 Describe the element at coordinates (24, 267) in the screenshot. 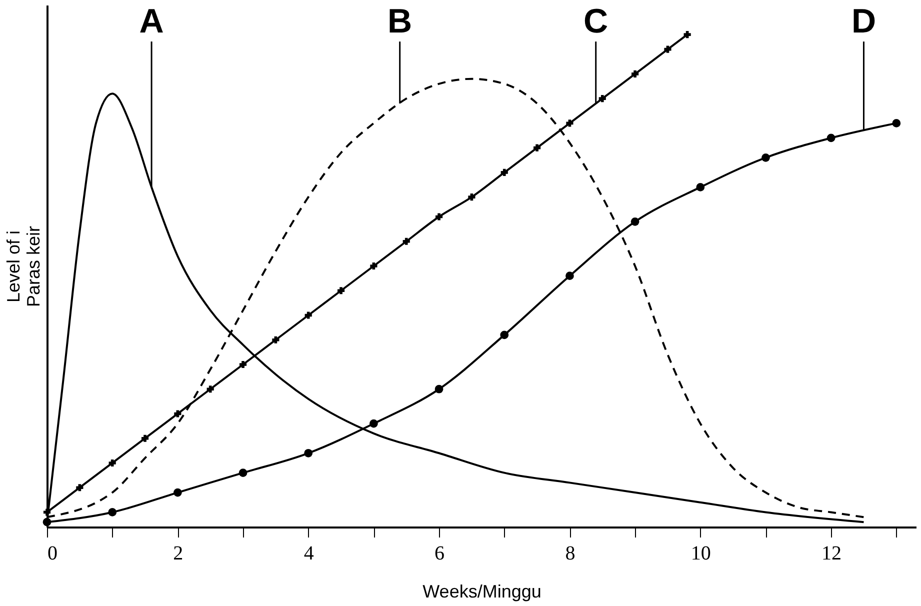

I see `y-axis-title: Level of i Paras keir` at that location.